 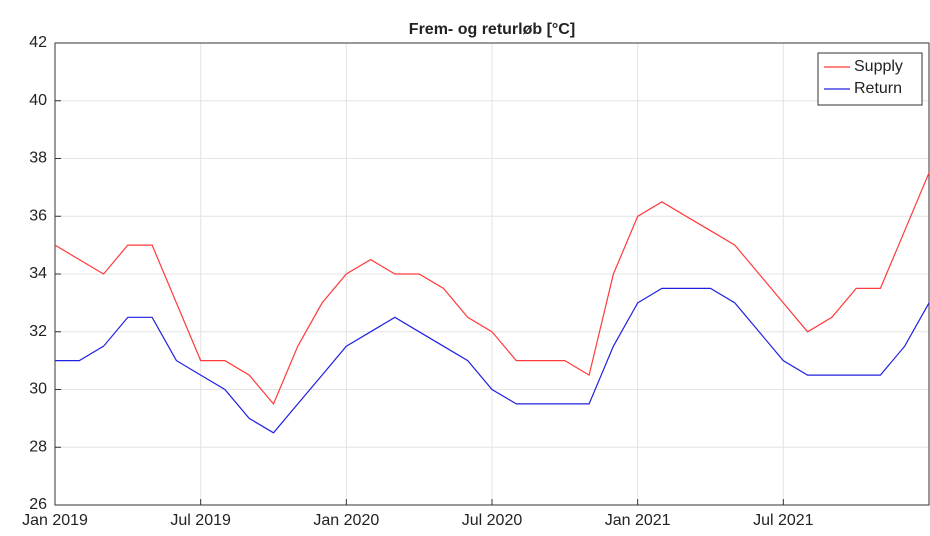 I want to click on legend: Supply Return, so click(x=870, y=79).